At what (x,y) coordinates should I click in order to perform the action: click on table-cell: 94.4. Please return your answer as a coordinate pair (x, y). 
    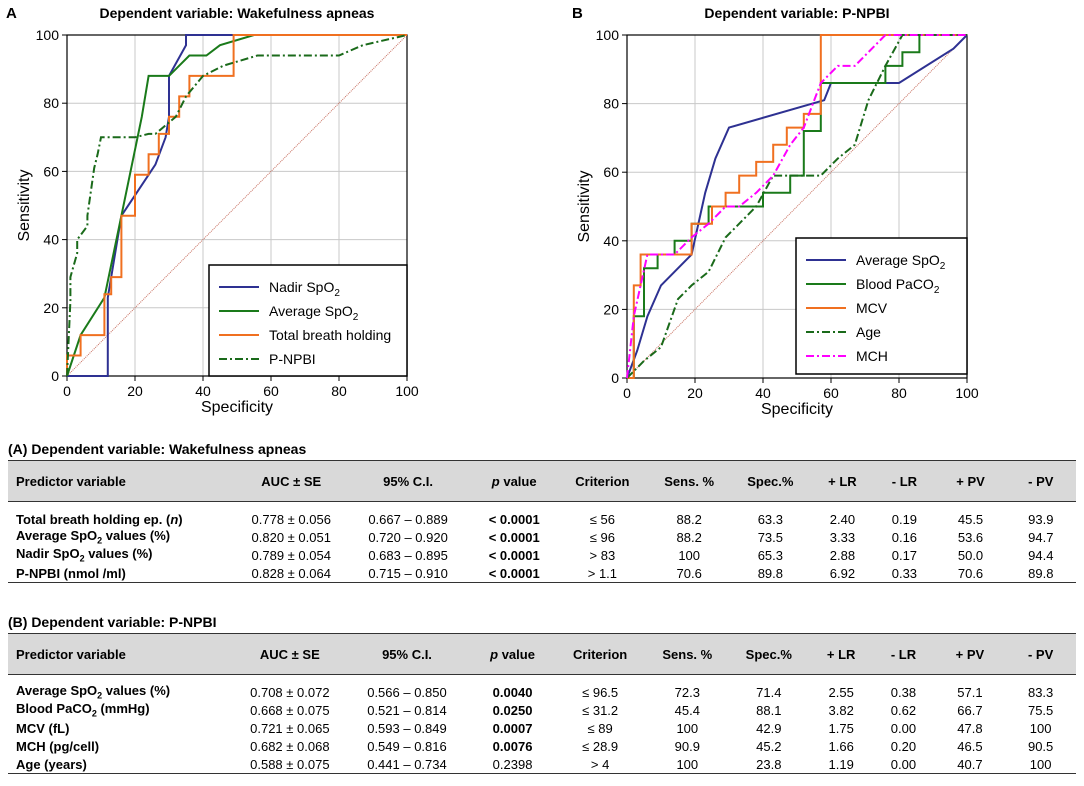
    Looking at the image, I should click on (1041, 555).